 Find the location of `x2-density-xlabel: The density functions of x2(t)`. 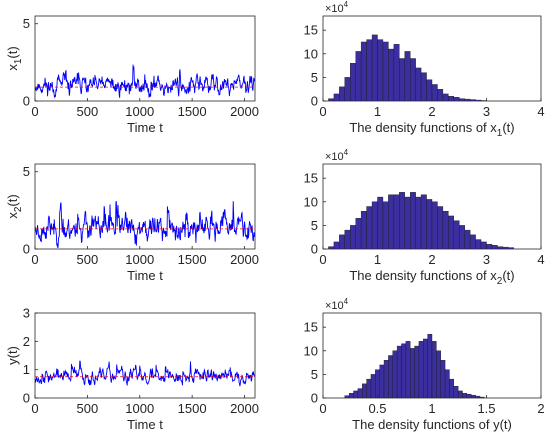

x2-density-xlabel: The density functions of x2(t) is located at coordinates (431, 277).